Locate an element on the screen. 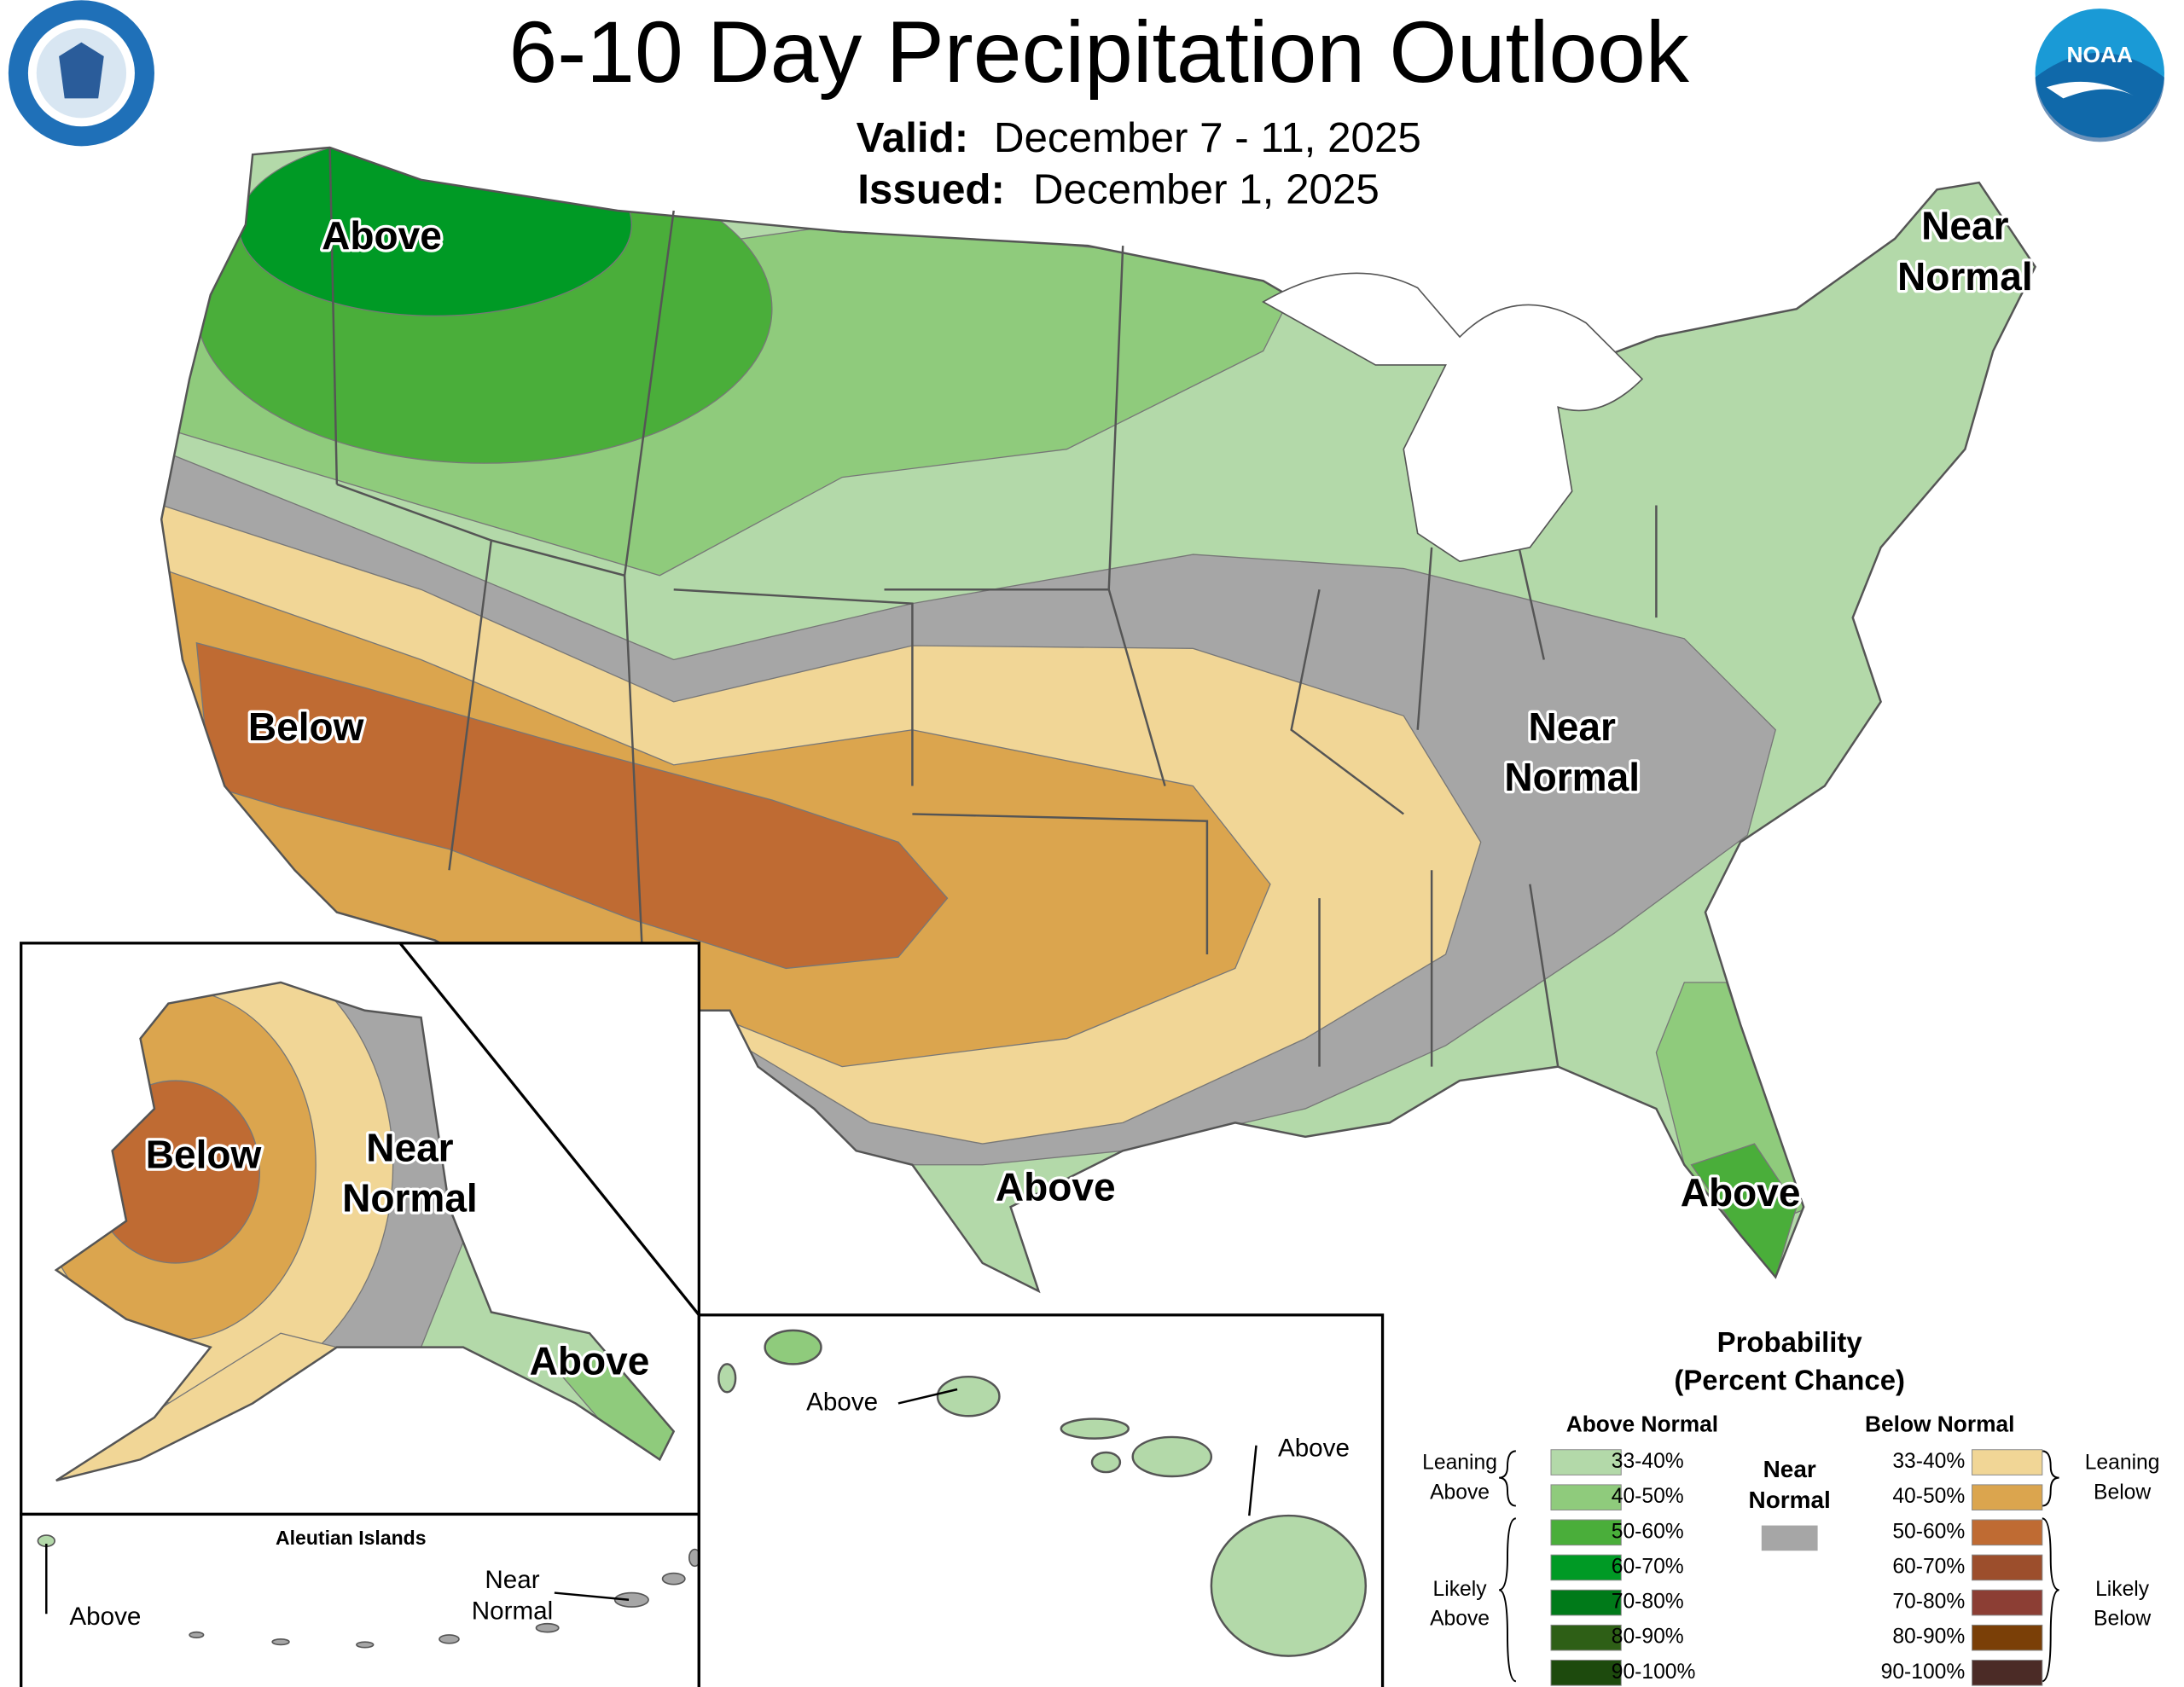 The image size is (2184, 1687). near-label: Normal is located at coordinates (1790, 1500).